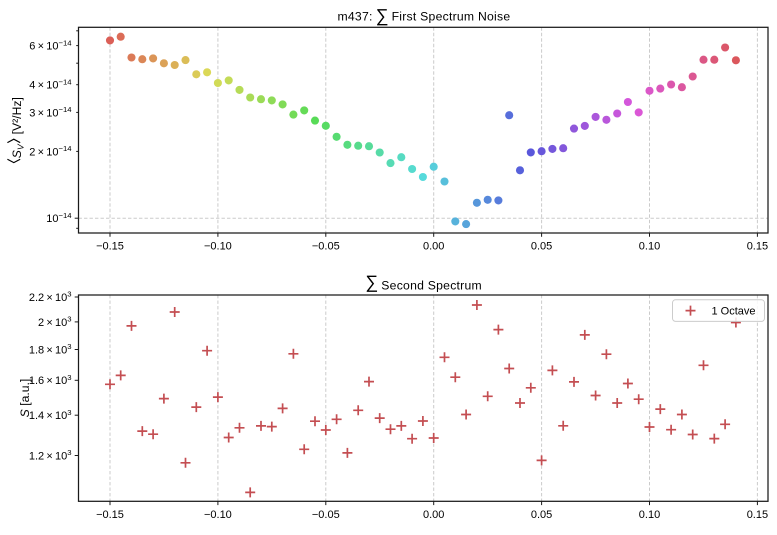 The width and height of the screenshot is (777, 535). Describe the element at coordinates (355, 17) in the screenshot. I see `svg-text: m437:` at that location.